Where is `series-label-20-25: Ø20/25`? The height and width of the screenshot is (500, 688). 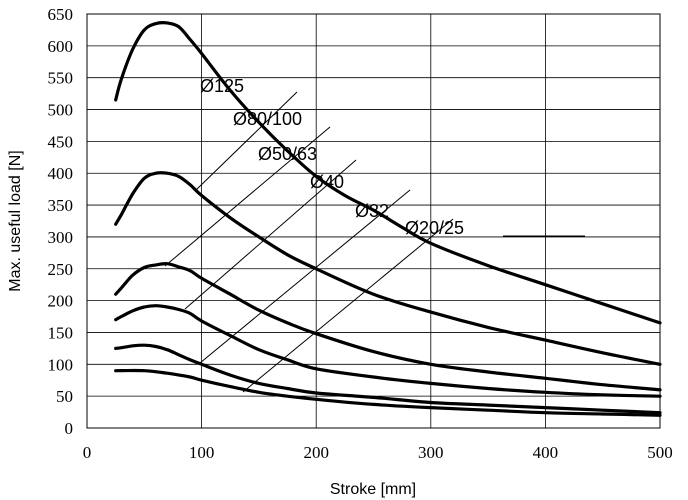 series-label-20-25: Ø20/25 is located at coordinates (434, 228).